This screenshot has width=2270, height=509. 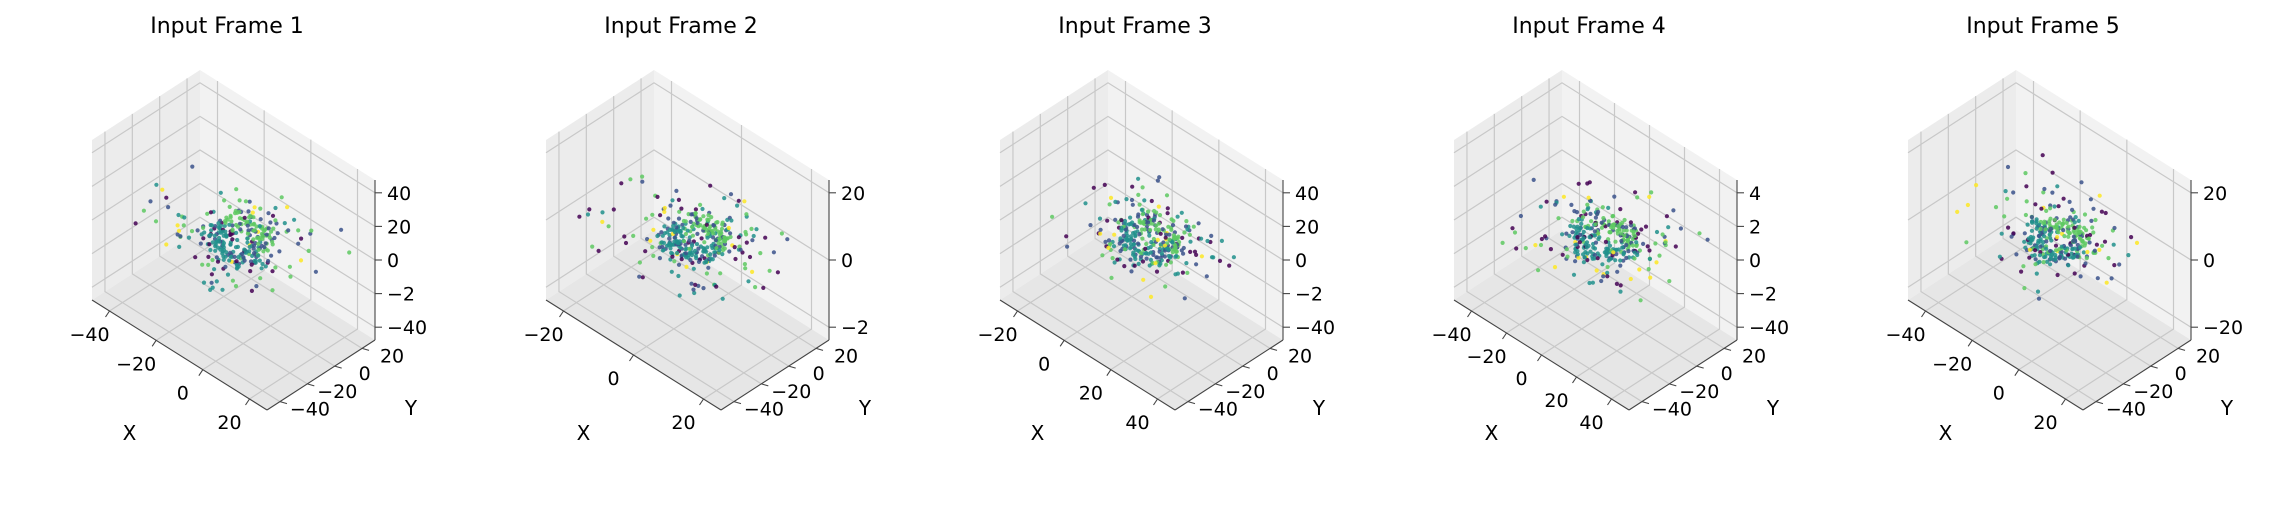 What do you see at coordinates (855, 328) in the screenshot?
I see `chart-2-z-tick: −2` at bounding box center [855, 328].